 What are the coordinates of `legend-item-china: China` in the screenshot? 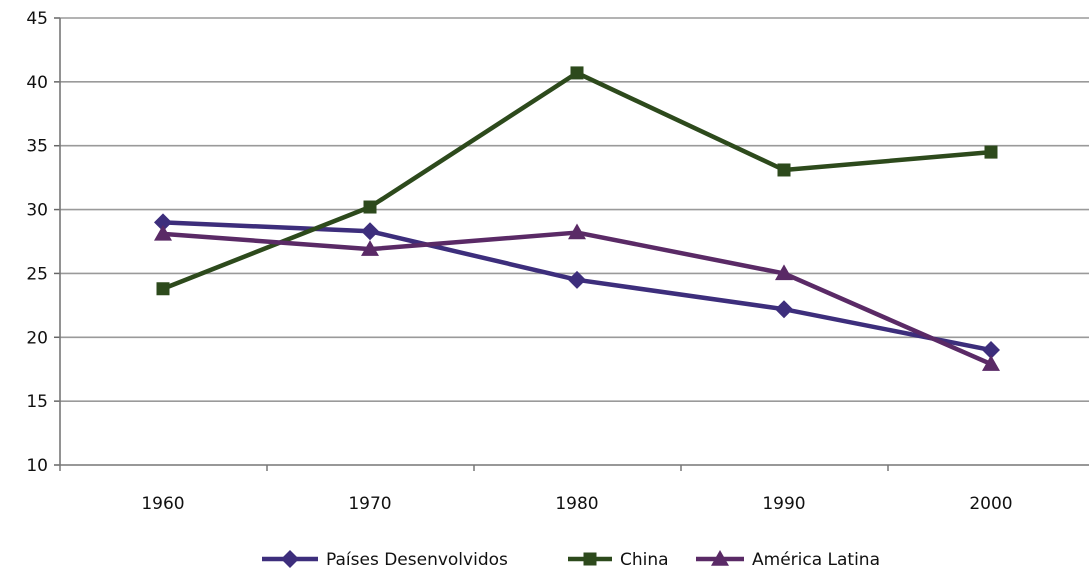 It's located at (618, 560).